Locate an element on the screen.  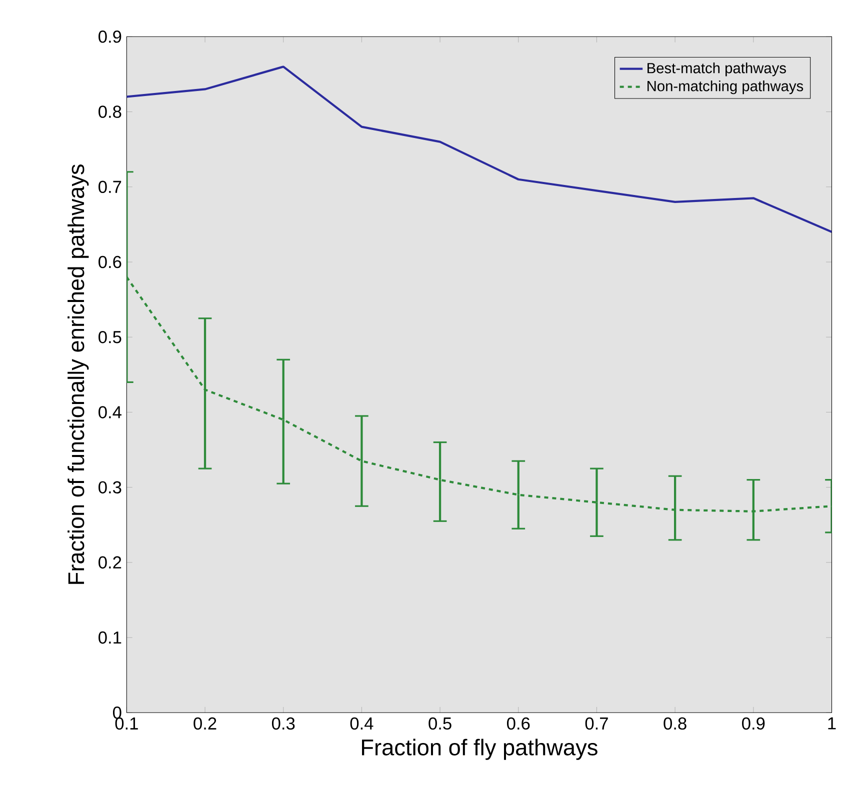
x-tick-label: 0.7 is located at coordinates (596, 723).